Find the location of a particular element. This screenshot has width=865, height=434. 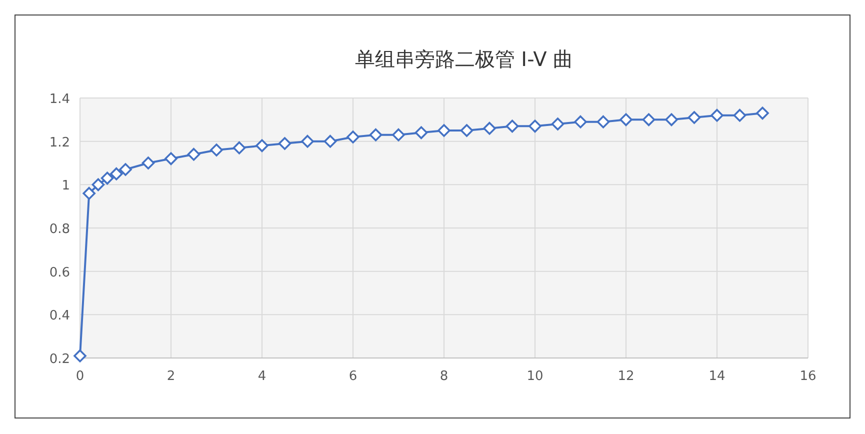

x-tick-label: 10 is located at coordinates (535, 376).